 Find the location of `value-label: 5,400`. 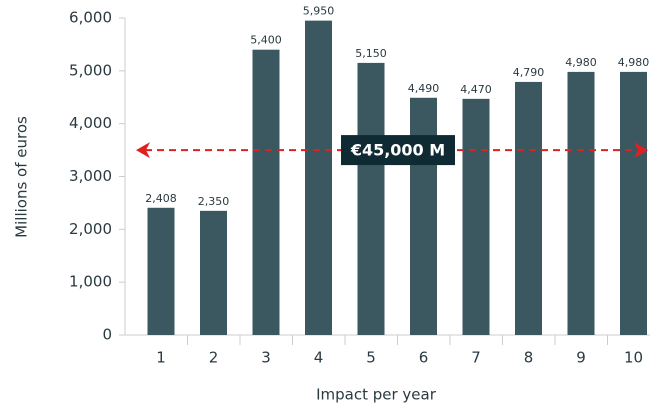

value-label: 5,400 is located at coordinates (266, 40).